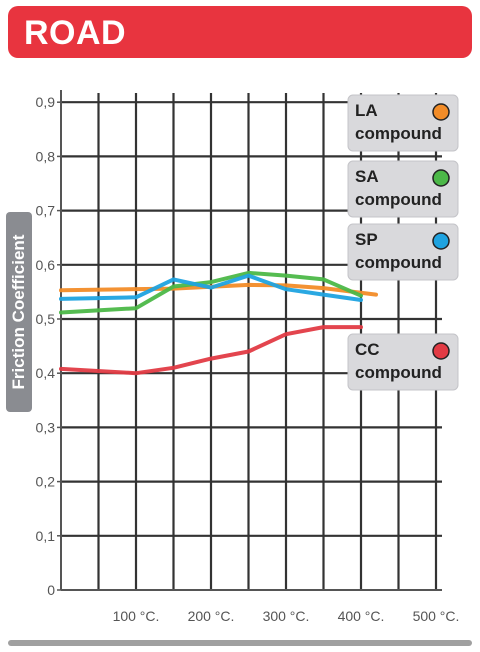  Describe the element at coordinates (367, 349) in the screenshot. I see `legend-label-name: CC` at that location.